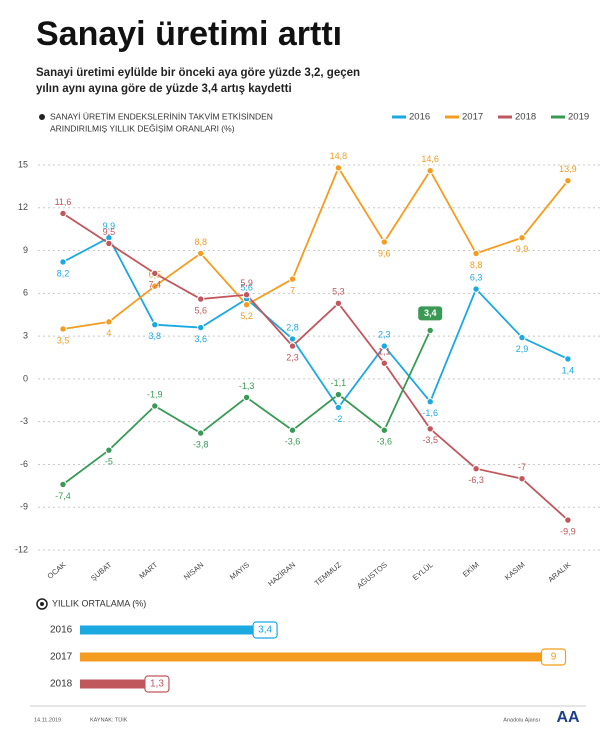 This screenshot has height=738, width=616. I want to click on value-label: 2,3, so click(292, 357).